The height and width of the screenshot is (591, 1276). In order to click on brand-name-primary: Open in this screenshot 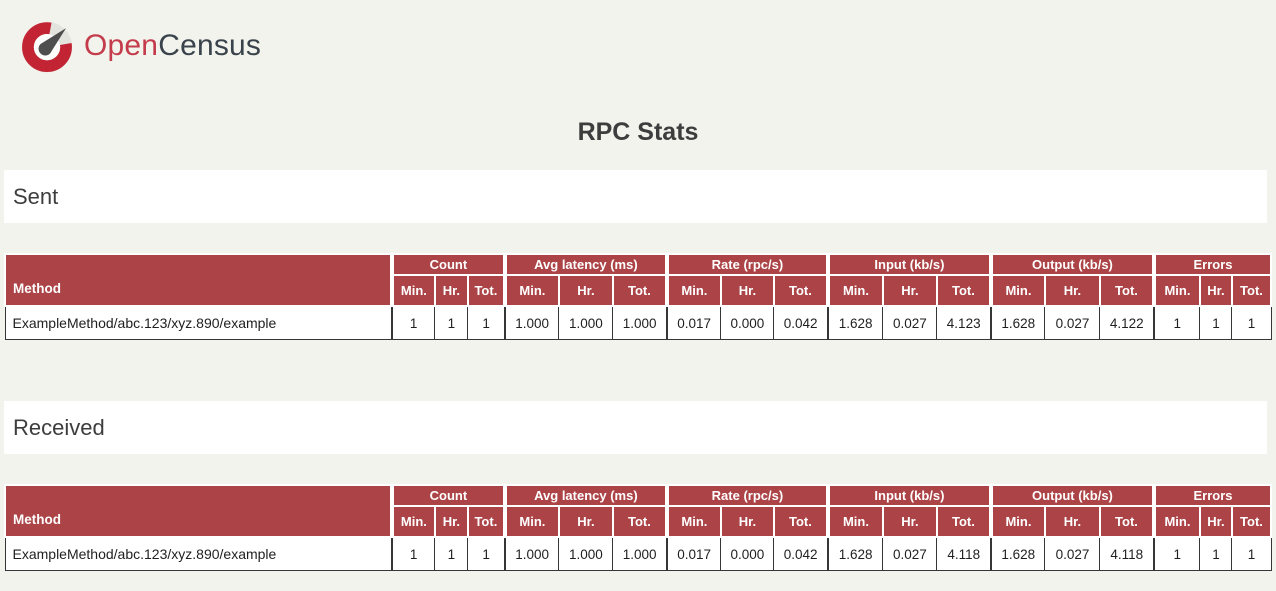, I will do `click(121, 45)`.